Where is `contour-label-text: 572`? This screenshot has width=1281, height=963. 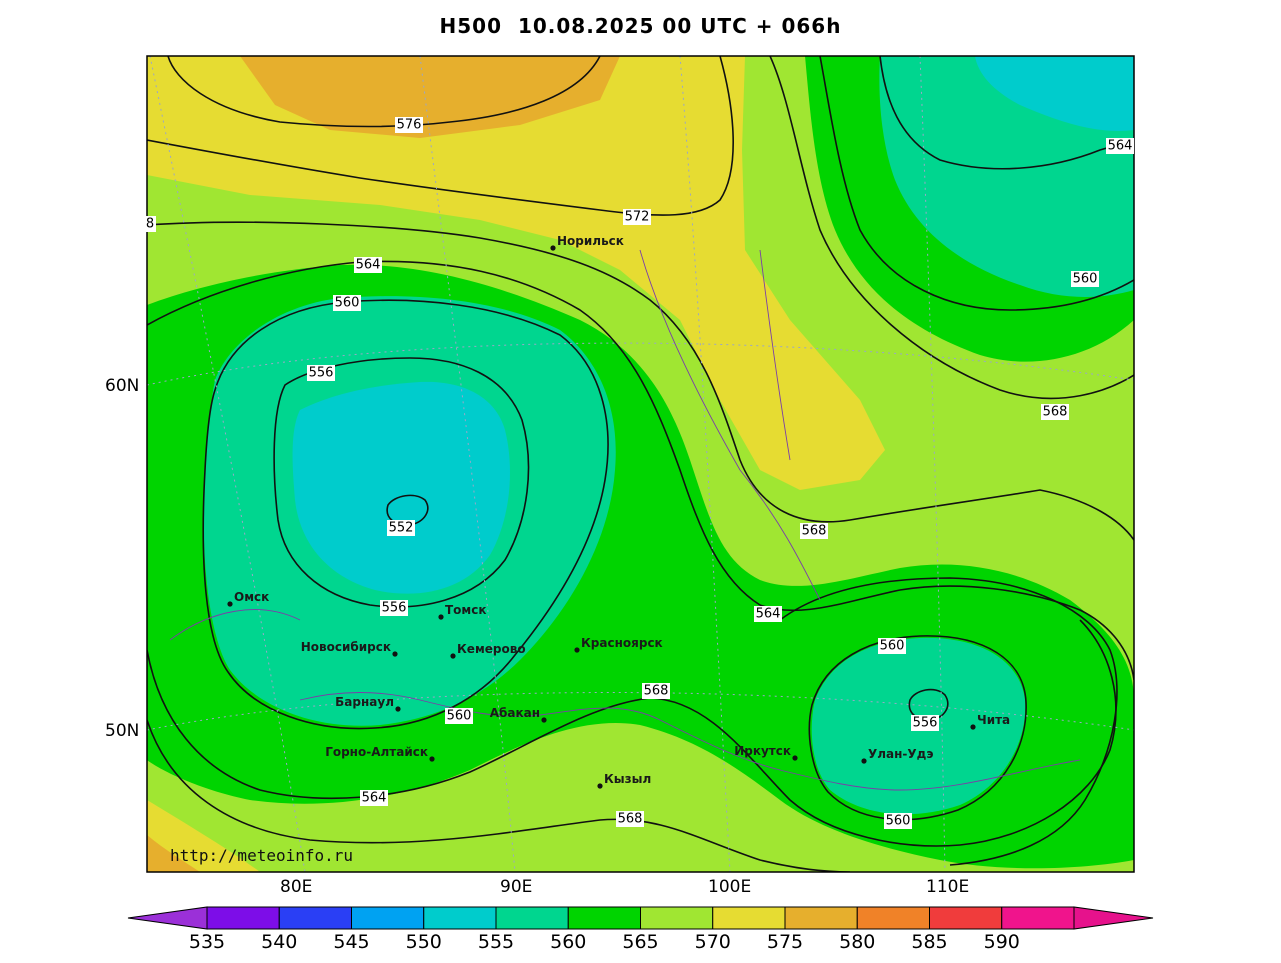
contour-label-text: 572 is located at coordinates (637, 217).